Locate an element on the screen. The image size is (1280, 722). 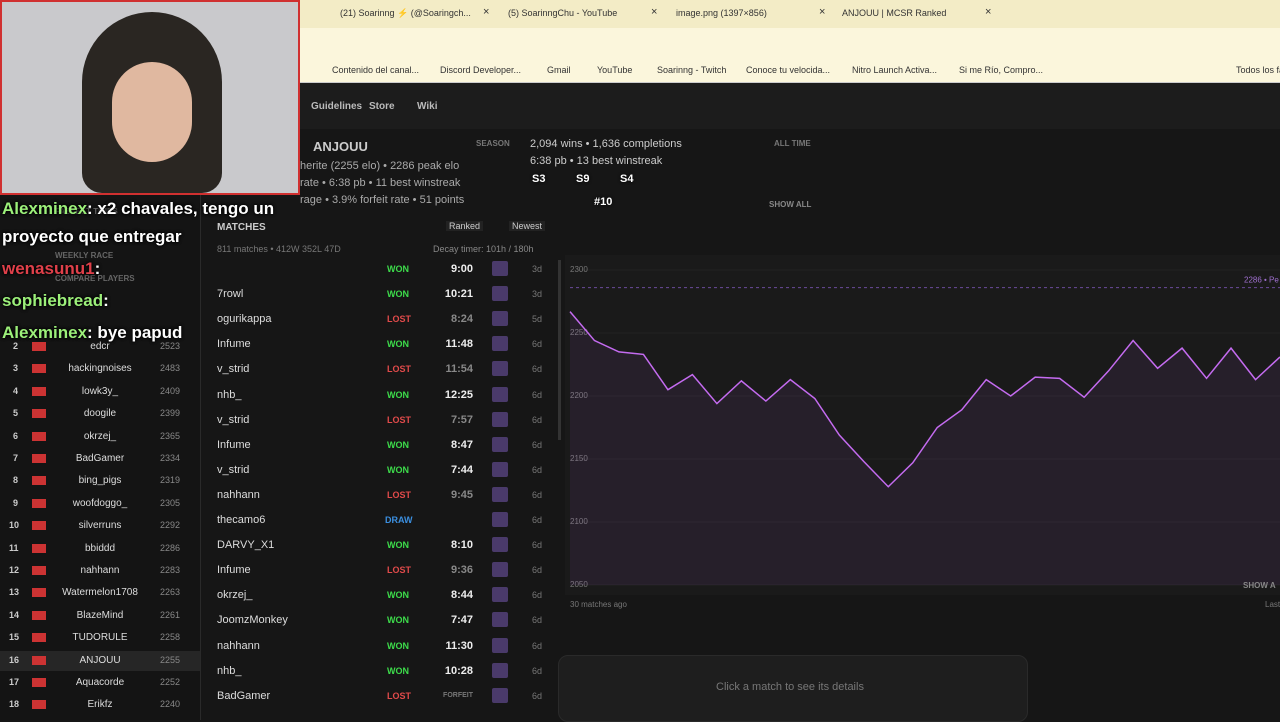
nav-link: Store is located at coordinates (382, 106).